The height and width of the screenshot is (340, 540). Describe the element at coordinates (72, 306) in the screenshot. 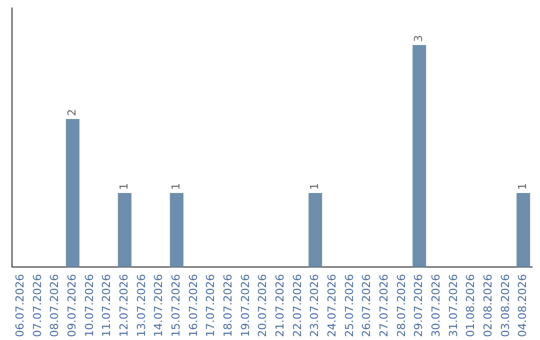

I see `x-tick-label: 09.07.2026` at that location.